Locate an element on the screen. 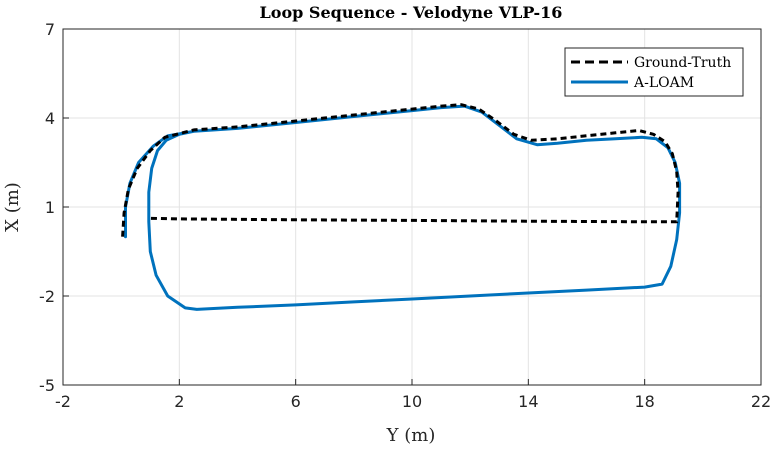 The height and width of the screenshot is (449, 775). x-tick-label: 10 is located at coordinates (412, 401).